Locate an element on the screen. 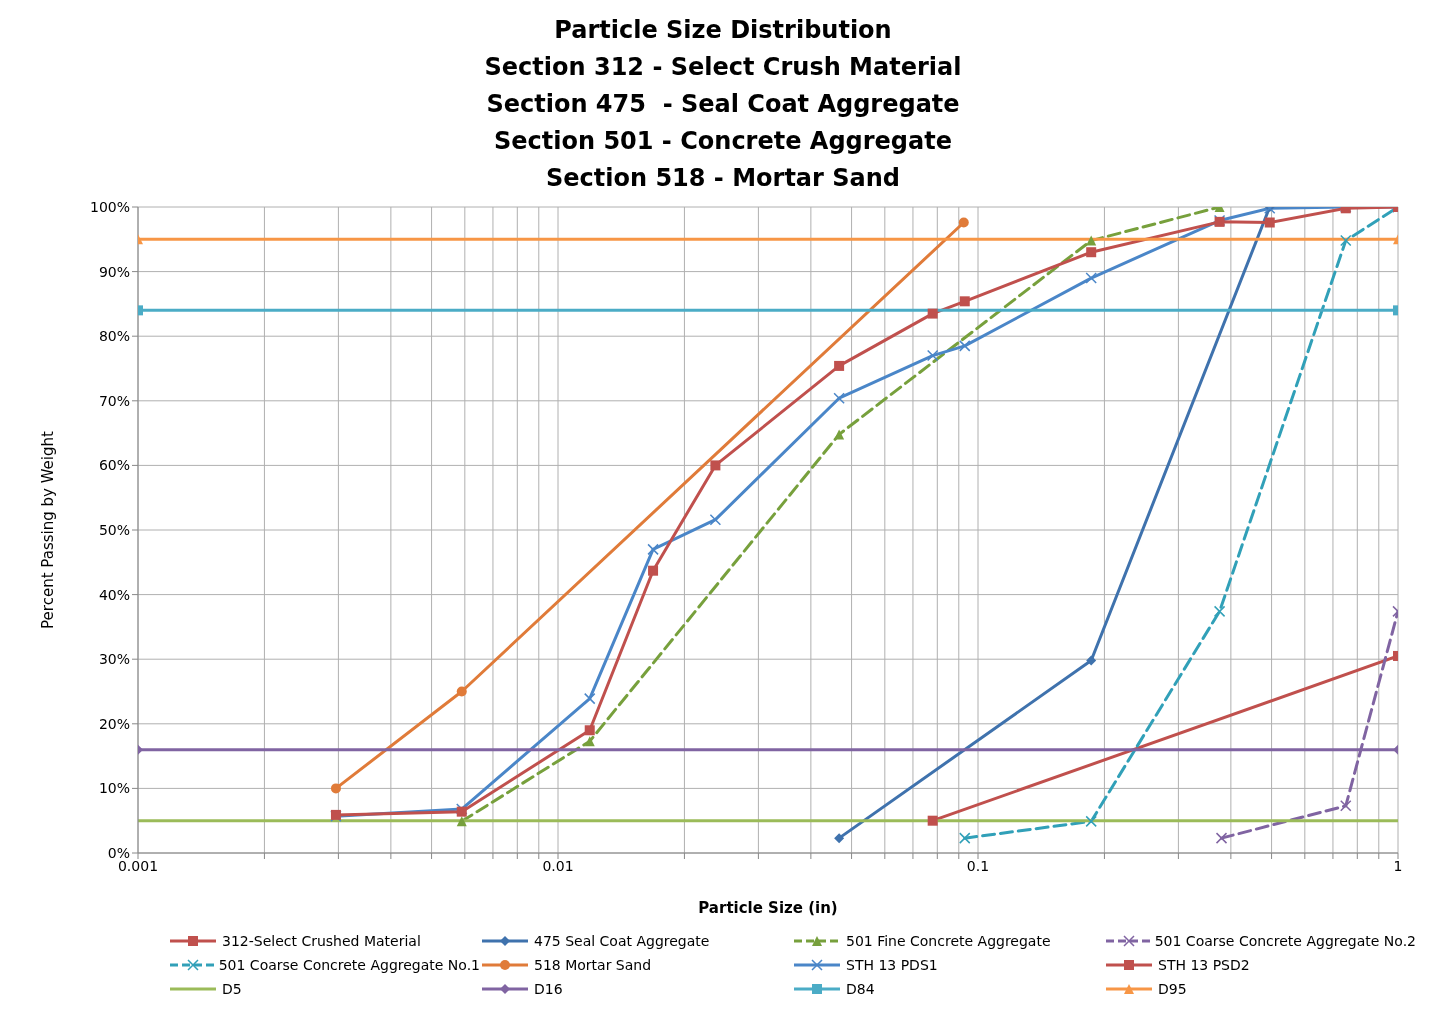  y-tick-label: 90% is located at coordinates (114, 271).